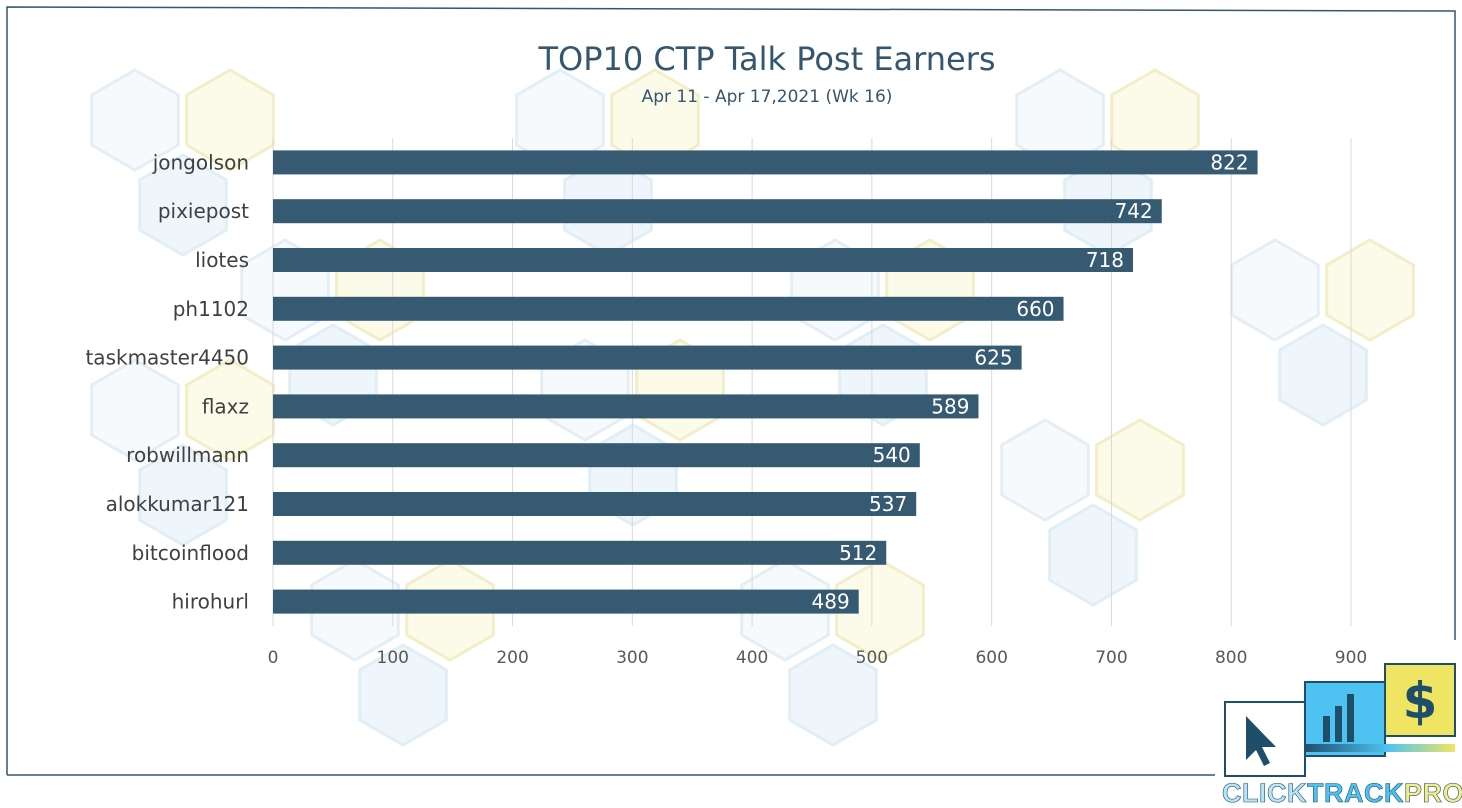 This screenshot has height=808, width=1462. What do you see at coordinates (1229, 162) in the screenshot?
I see `data-label: 822` at bounding box center [1229, 162].